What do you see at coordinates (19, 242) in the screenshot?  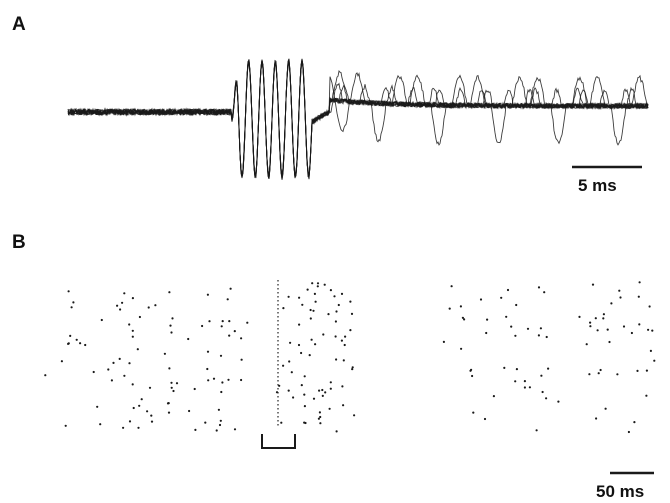 I see `panel-b-label: B` at bounding box center [19, 242].